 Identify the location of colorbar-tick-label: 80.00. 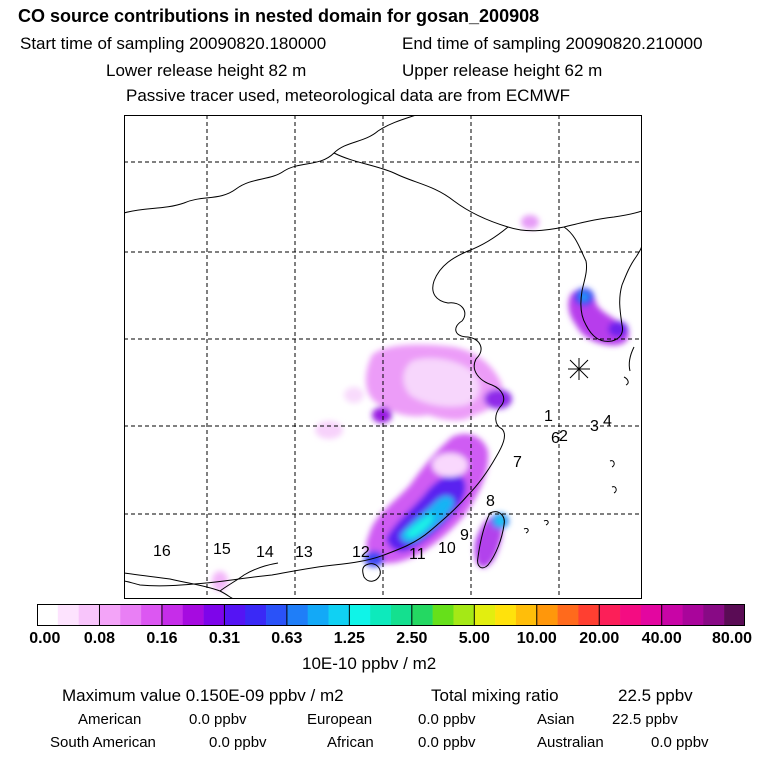
(732, 638).